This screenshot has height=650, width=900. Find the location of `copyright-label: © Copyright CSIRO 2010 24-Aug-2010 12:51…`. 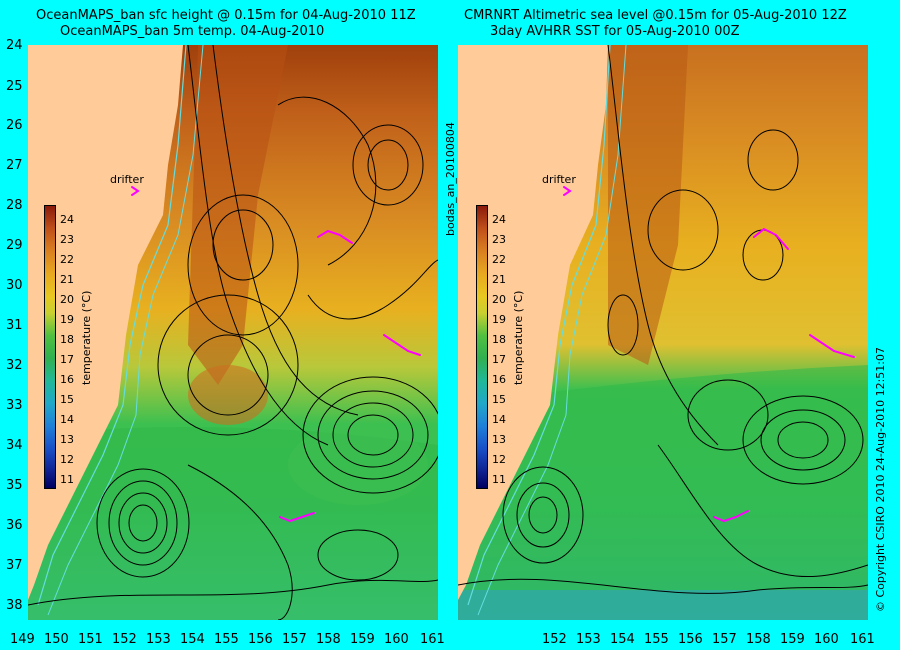

copyright-label: © Copyright CSIRO 2010 24-Aug-2010 12:51… is located at coordinates (880, 479).